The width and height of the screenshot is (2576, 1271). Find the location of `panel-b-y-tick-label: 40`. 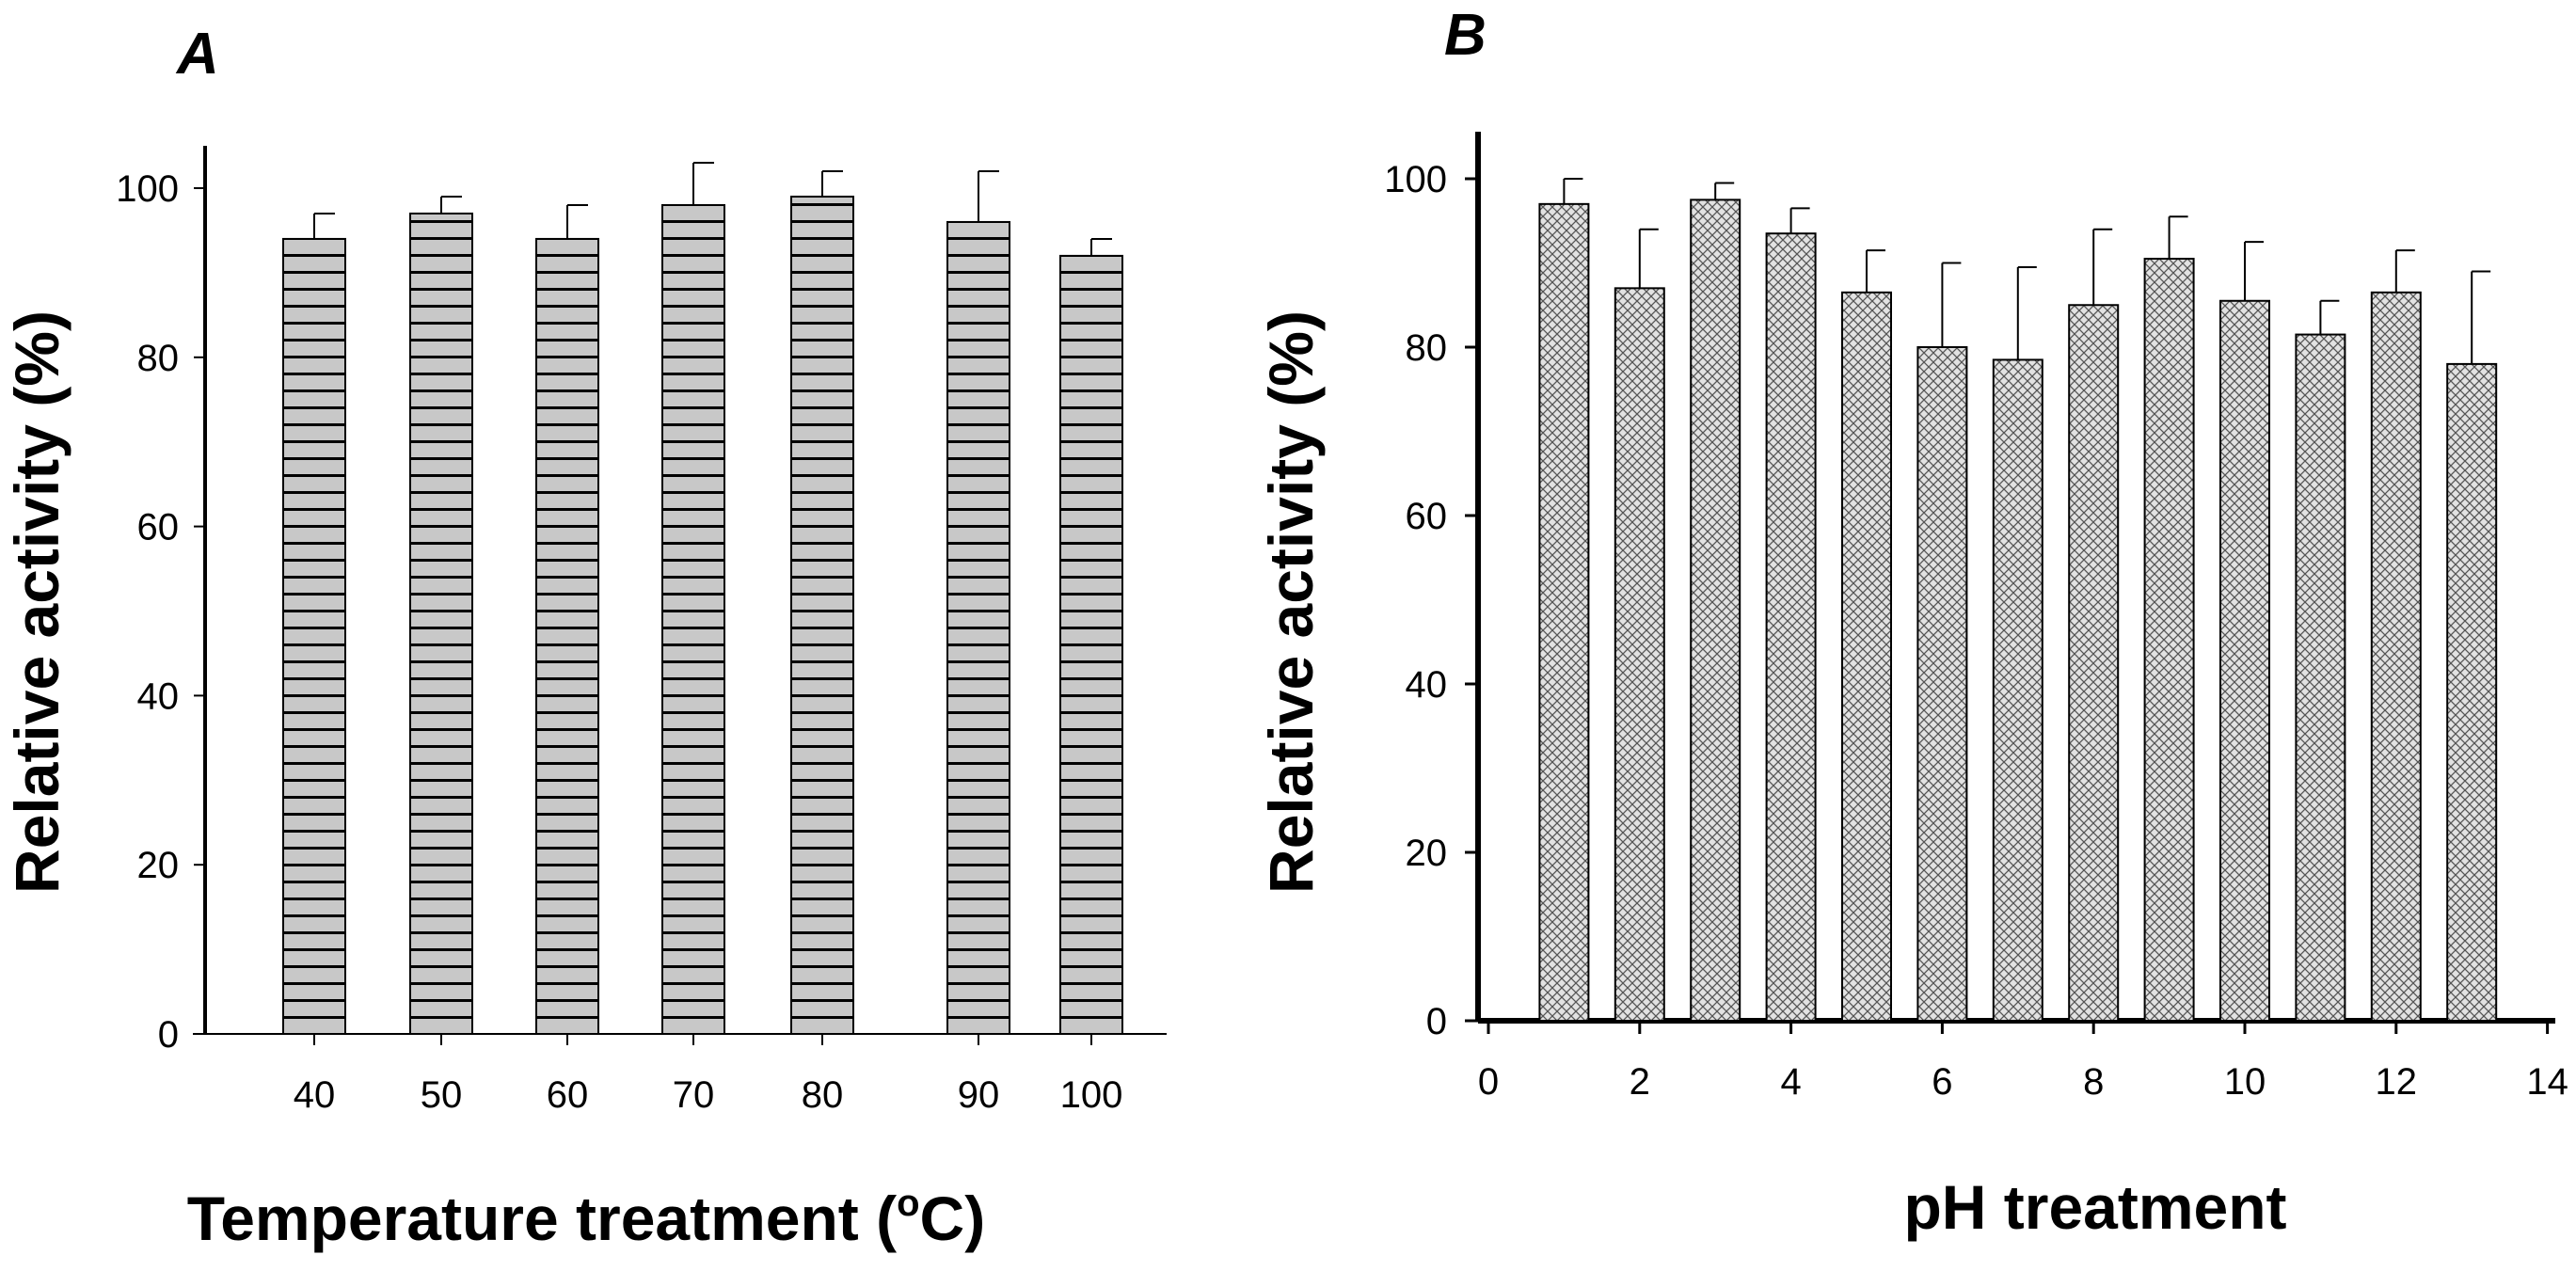

panel-b-y-tick-label: 40 is located at coordinates (1427, 685).